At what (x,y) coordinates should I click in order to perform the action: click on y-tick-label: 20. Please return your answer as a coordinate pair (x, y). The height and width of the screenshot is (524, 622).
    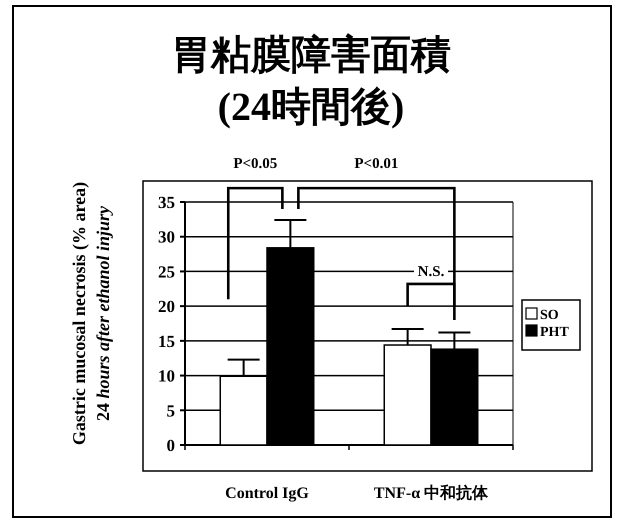
    Looking at the image, I should click on (166, 306).